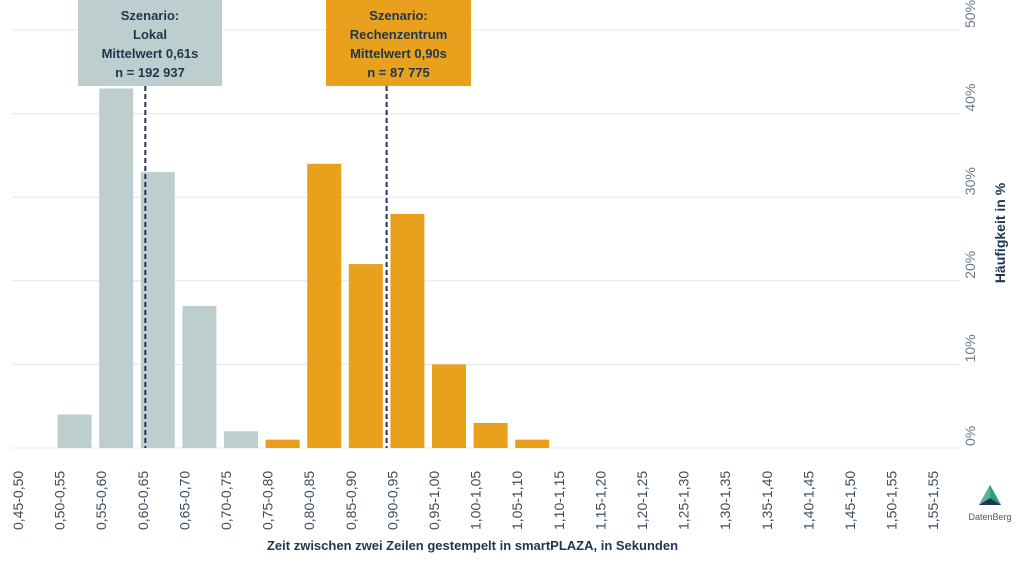 The width and height of the screenshot is (1024, 576). Describe the element at coordinates (150, 34) in the screenshot. I see `annotation-lokal-line-2: Lokal` at that location.